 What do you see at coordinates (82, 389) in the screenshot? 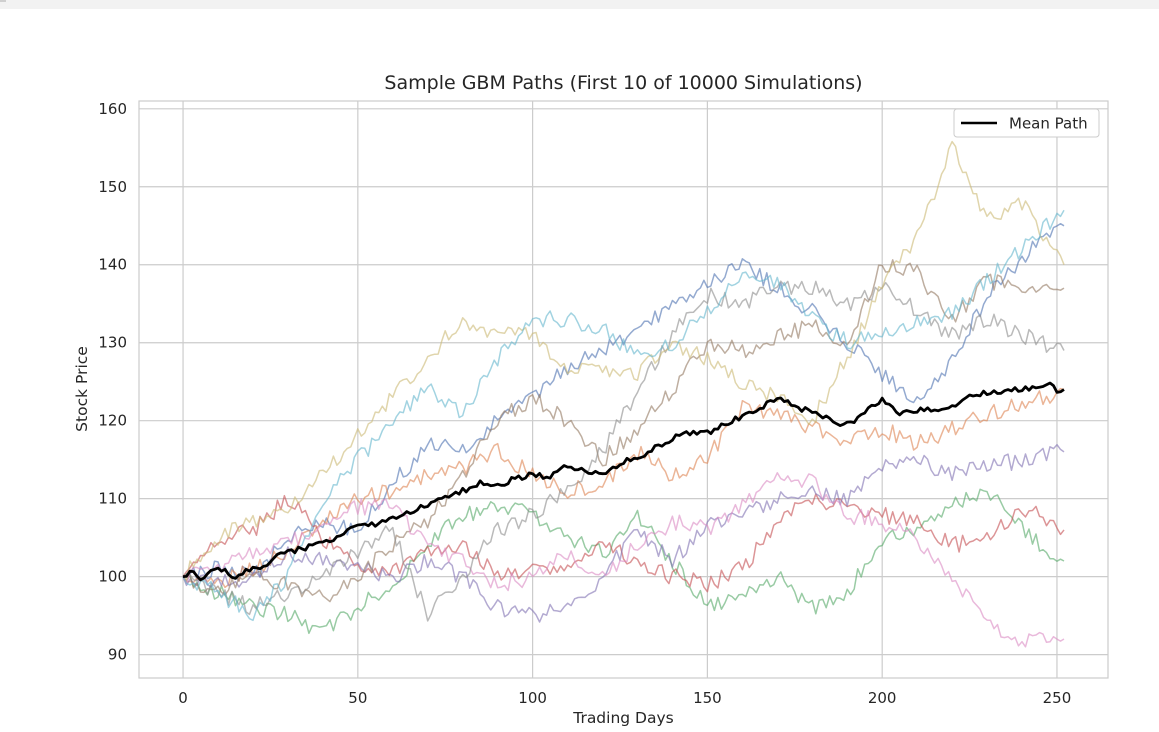
I see `y-axis-label: Stock Price` at bounding box center [82, 389].